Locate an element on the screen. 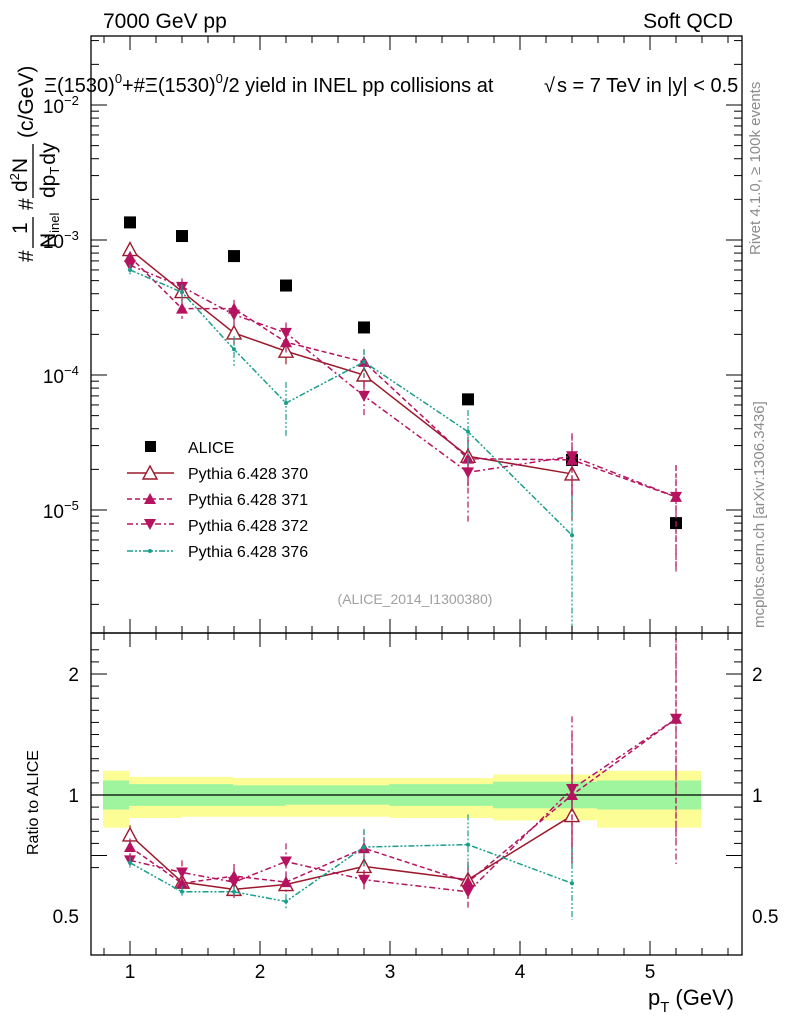 Image resolution: width=786 pixels, height=1024 pixels. xtick-5: 5 is located at coordinates (650, 972).